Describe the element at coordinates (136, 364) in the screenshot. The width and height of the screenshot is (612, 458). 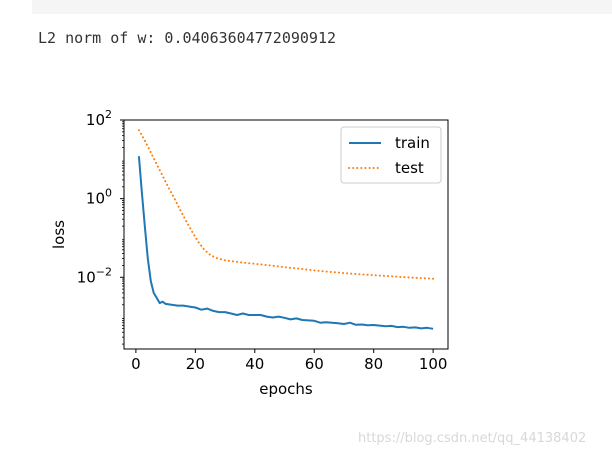
I see `x-tick-label: 0` at that location.